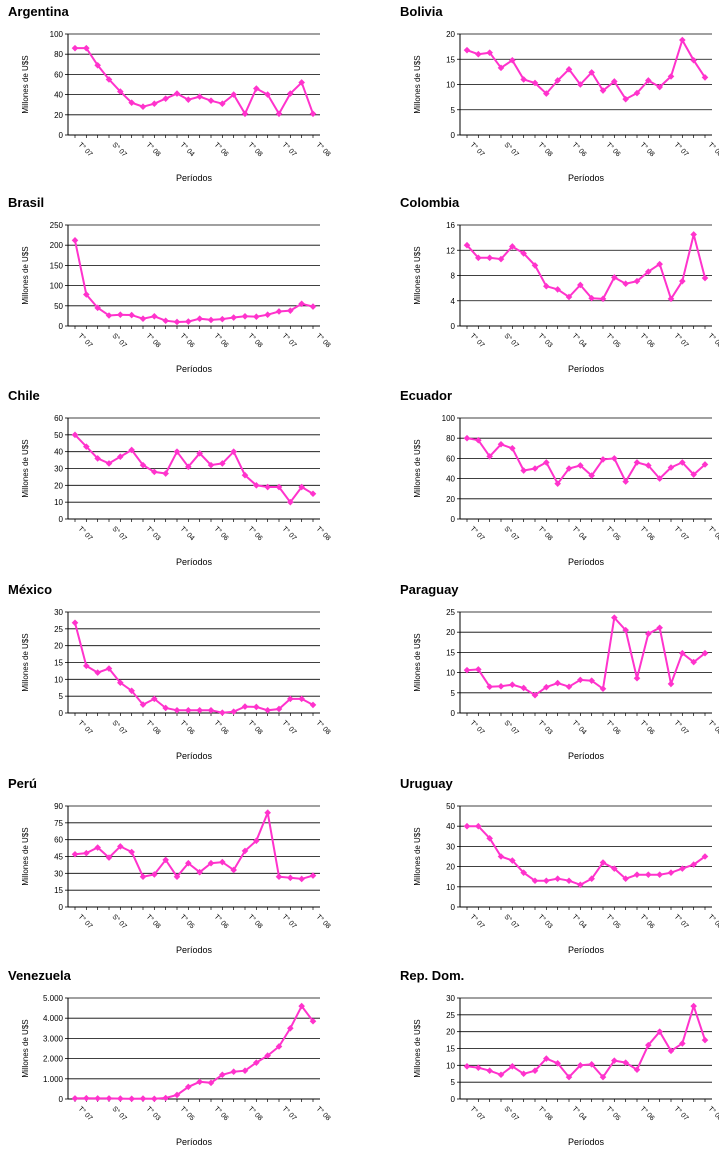  What do you see at coordinates (120, 150) in the screenshot?
I see `x-tick-label: S° 07` at bounding box center [120, 150].